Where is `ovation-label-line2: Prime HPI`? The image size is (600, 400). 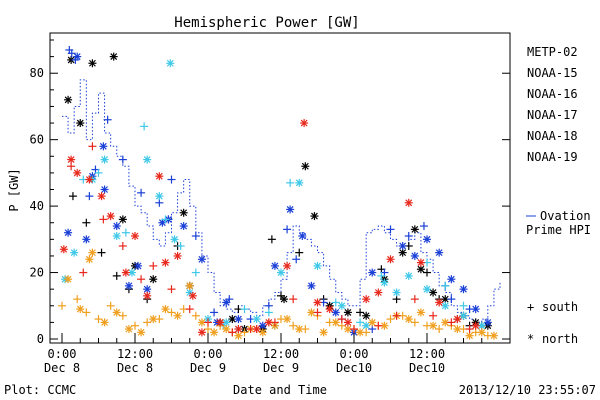 ovation-label-line2: Prime HPI is located at coordinates (558, 230).